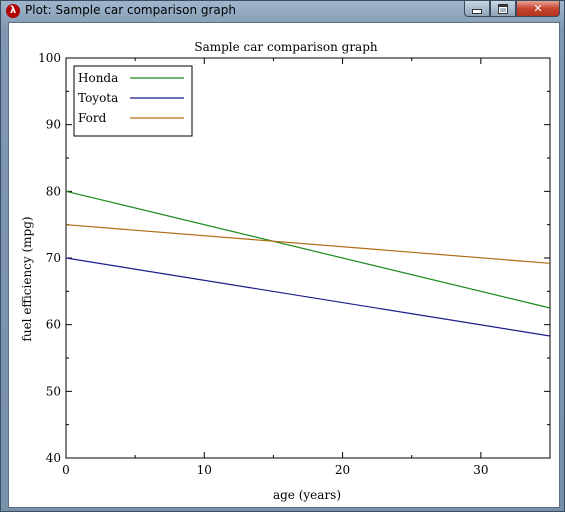 The height and width of the screenshot is (512, 565). Describe the element at coordinates (53, 325) in the screenshot. I see `y-tick-label: 60` at that location.